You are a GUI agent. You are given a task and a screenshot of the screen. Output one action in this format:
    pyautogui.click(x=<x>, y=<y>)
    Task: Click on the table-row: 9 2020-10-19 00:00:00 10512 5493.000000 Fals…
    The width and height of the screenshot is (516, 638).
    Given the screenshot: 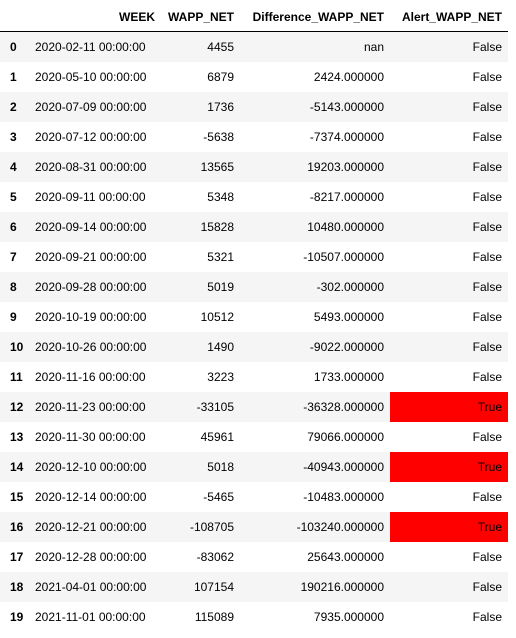 What is the action you would take?
    pyautogui.click(x=254, y=317)
    